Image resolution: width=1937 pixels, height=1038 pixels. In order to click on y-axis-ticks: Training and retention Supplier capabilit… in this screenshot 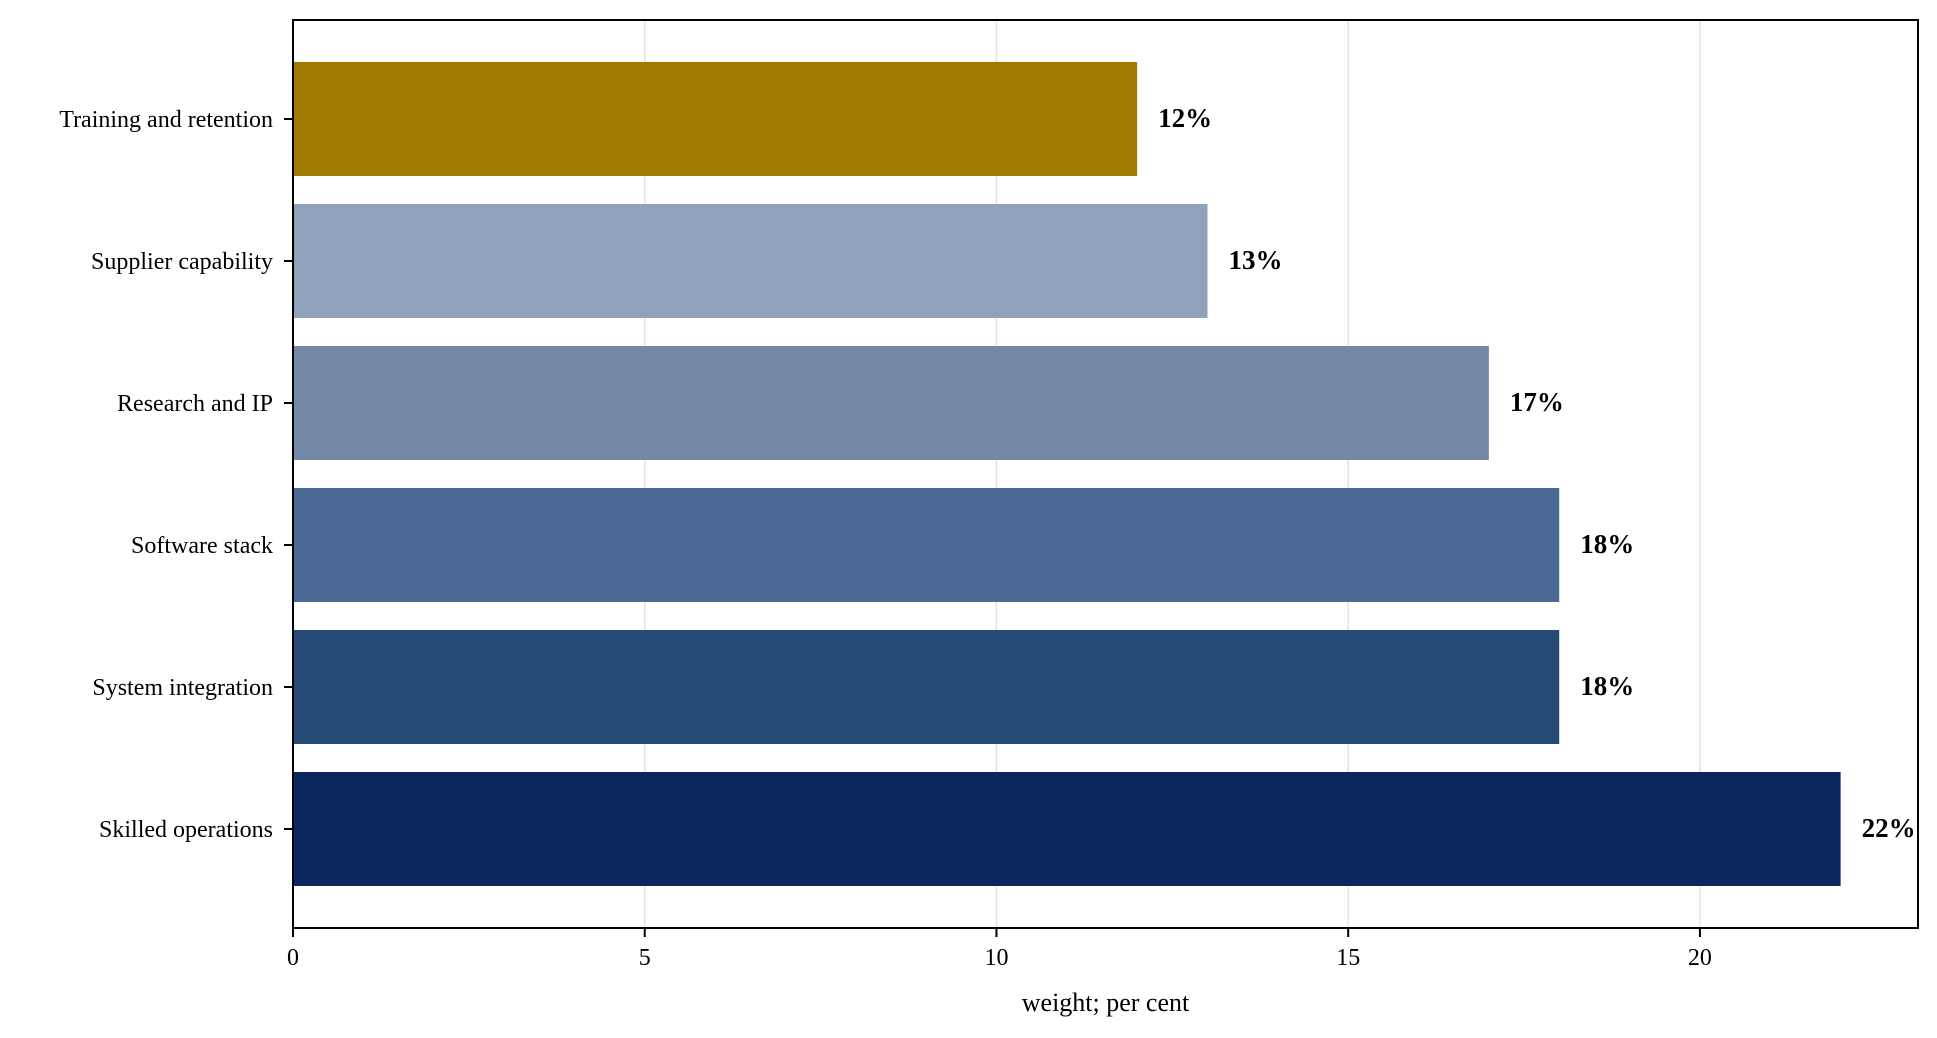, I will do `click(176, 475)`.